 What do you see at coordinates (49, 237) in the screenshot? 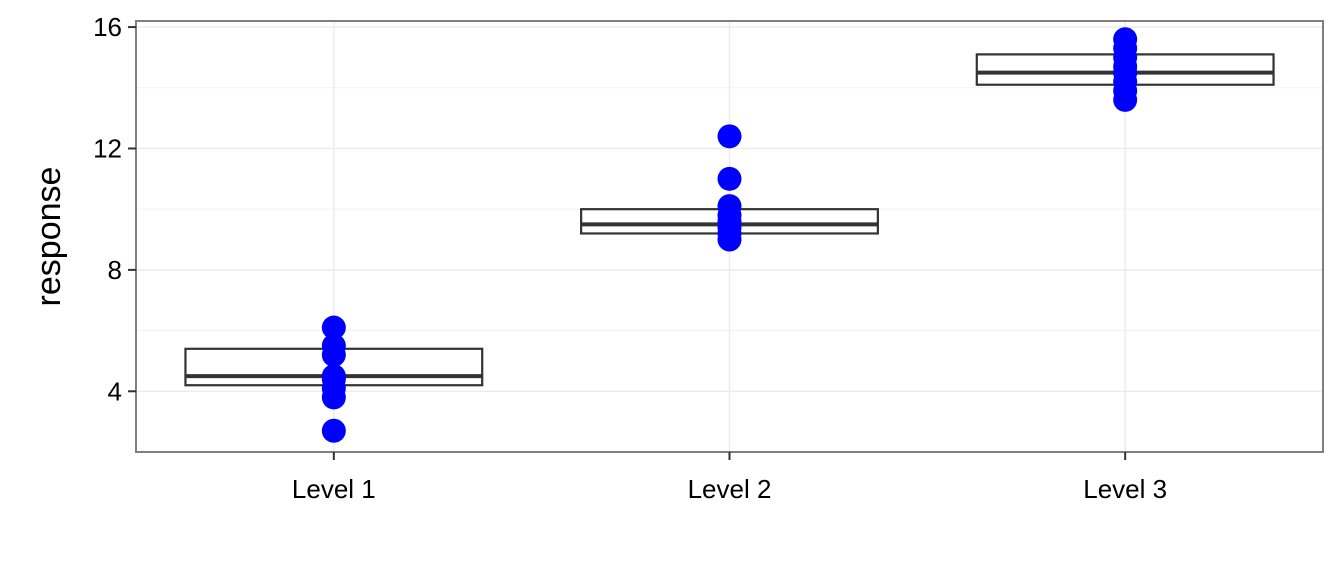
I see `y-axis-title: response` at bounding box center [49, 237].